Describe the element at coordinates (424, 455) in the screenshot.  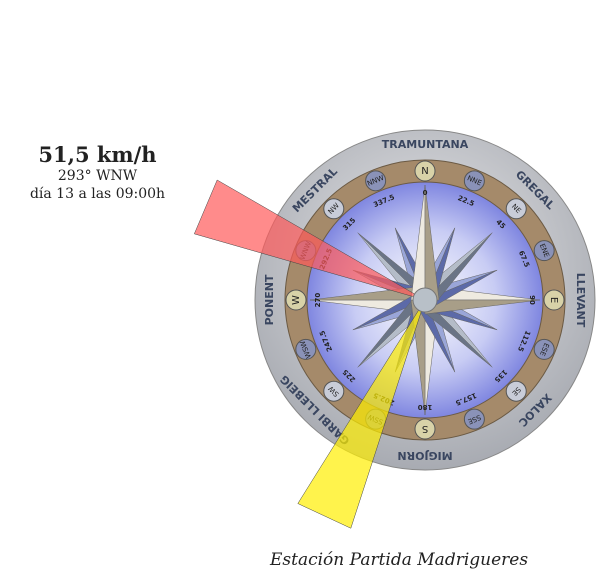
I see `region-label: MIGJORN` at that location.